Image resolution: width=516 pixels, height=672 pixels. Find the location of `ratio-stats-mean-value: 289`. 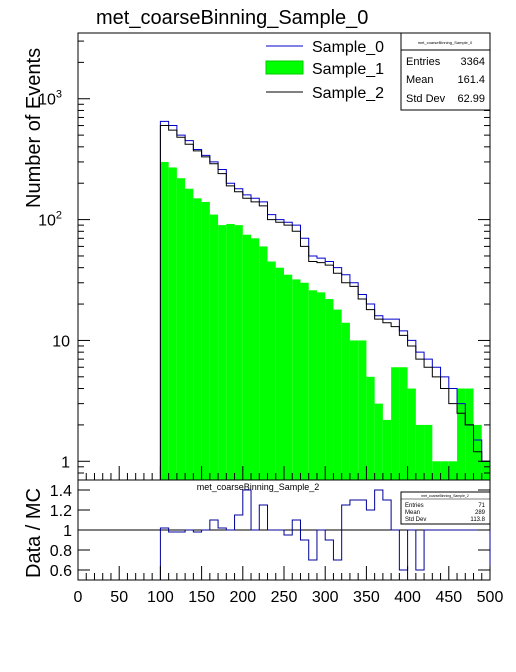

ratio-stats-mean-value: 289 is located at coordinates (480, 513).